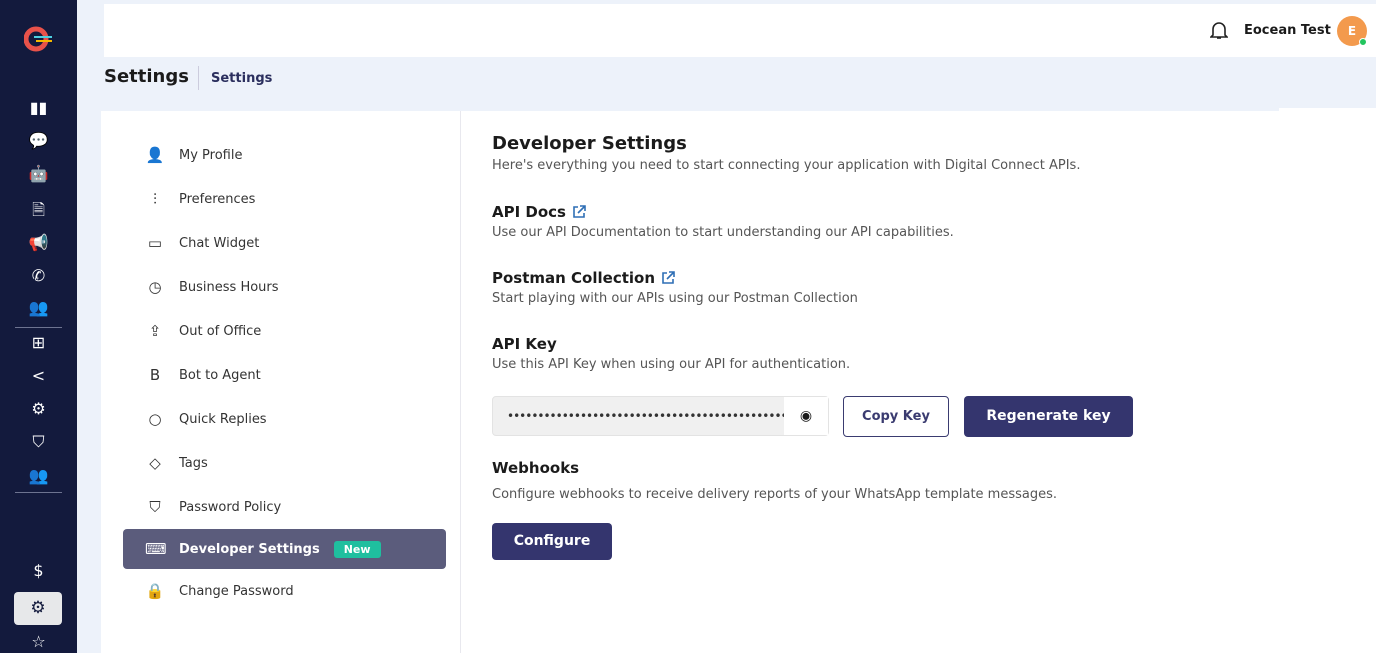  Describe the element at coordinates (284, 287) in the screenshot. I see `nav-item-business-hours: ◷ Business Hours` at that location.